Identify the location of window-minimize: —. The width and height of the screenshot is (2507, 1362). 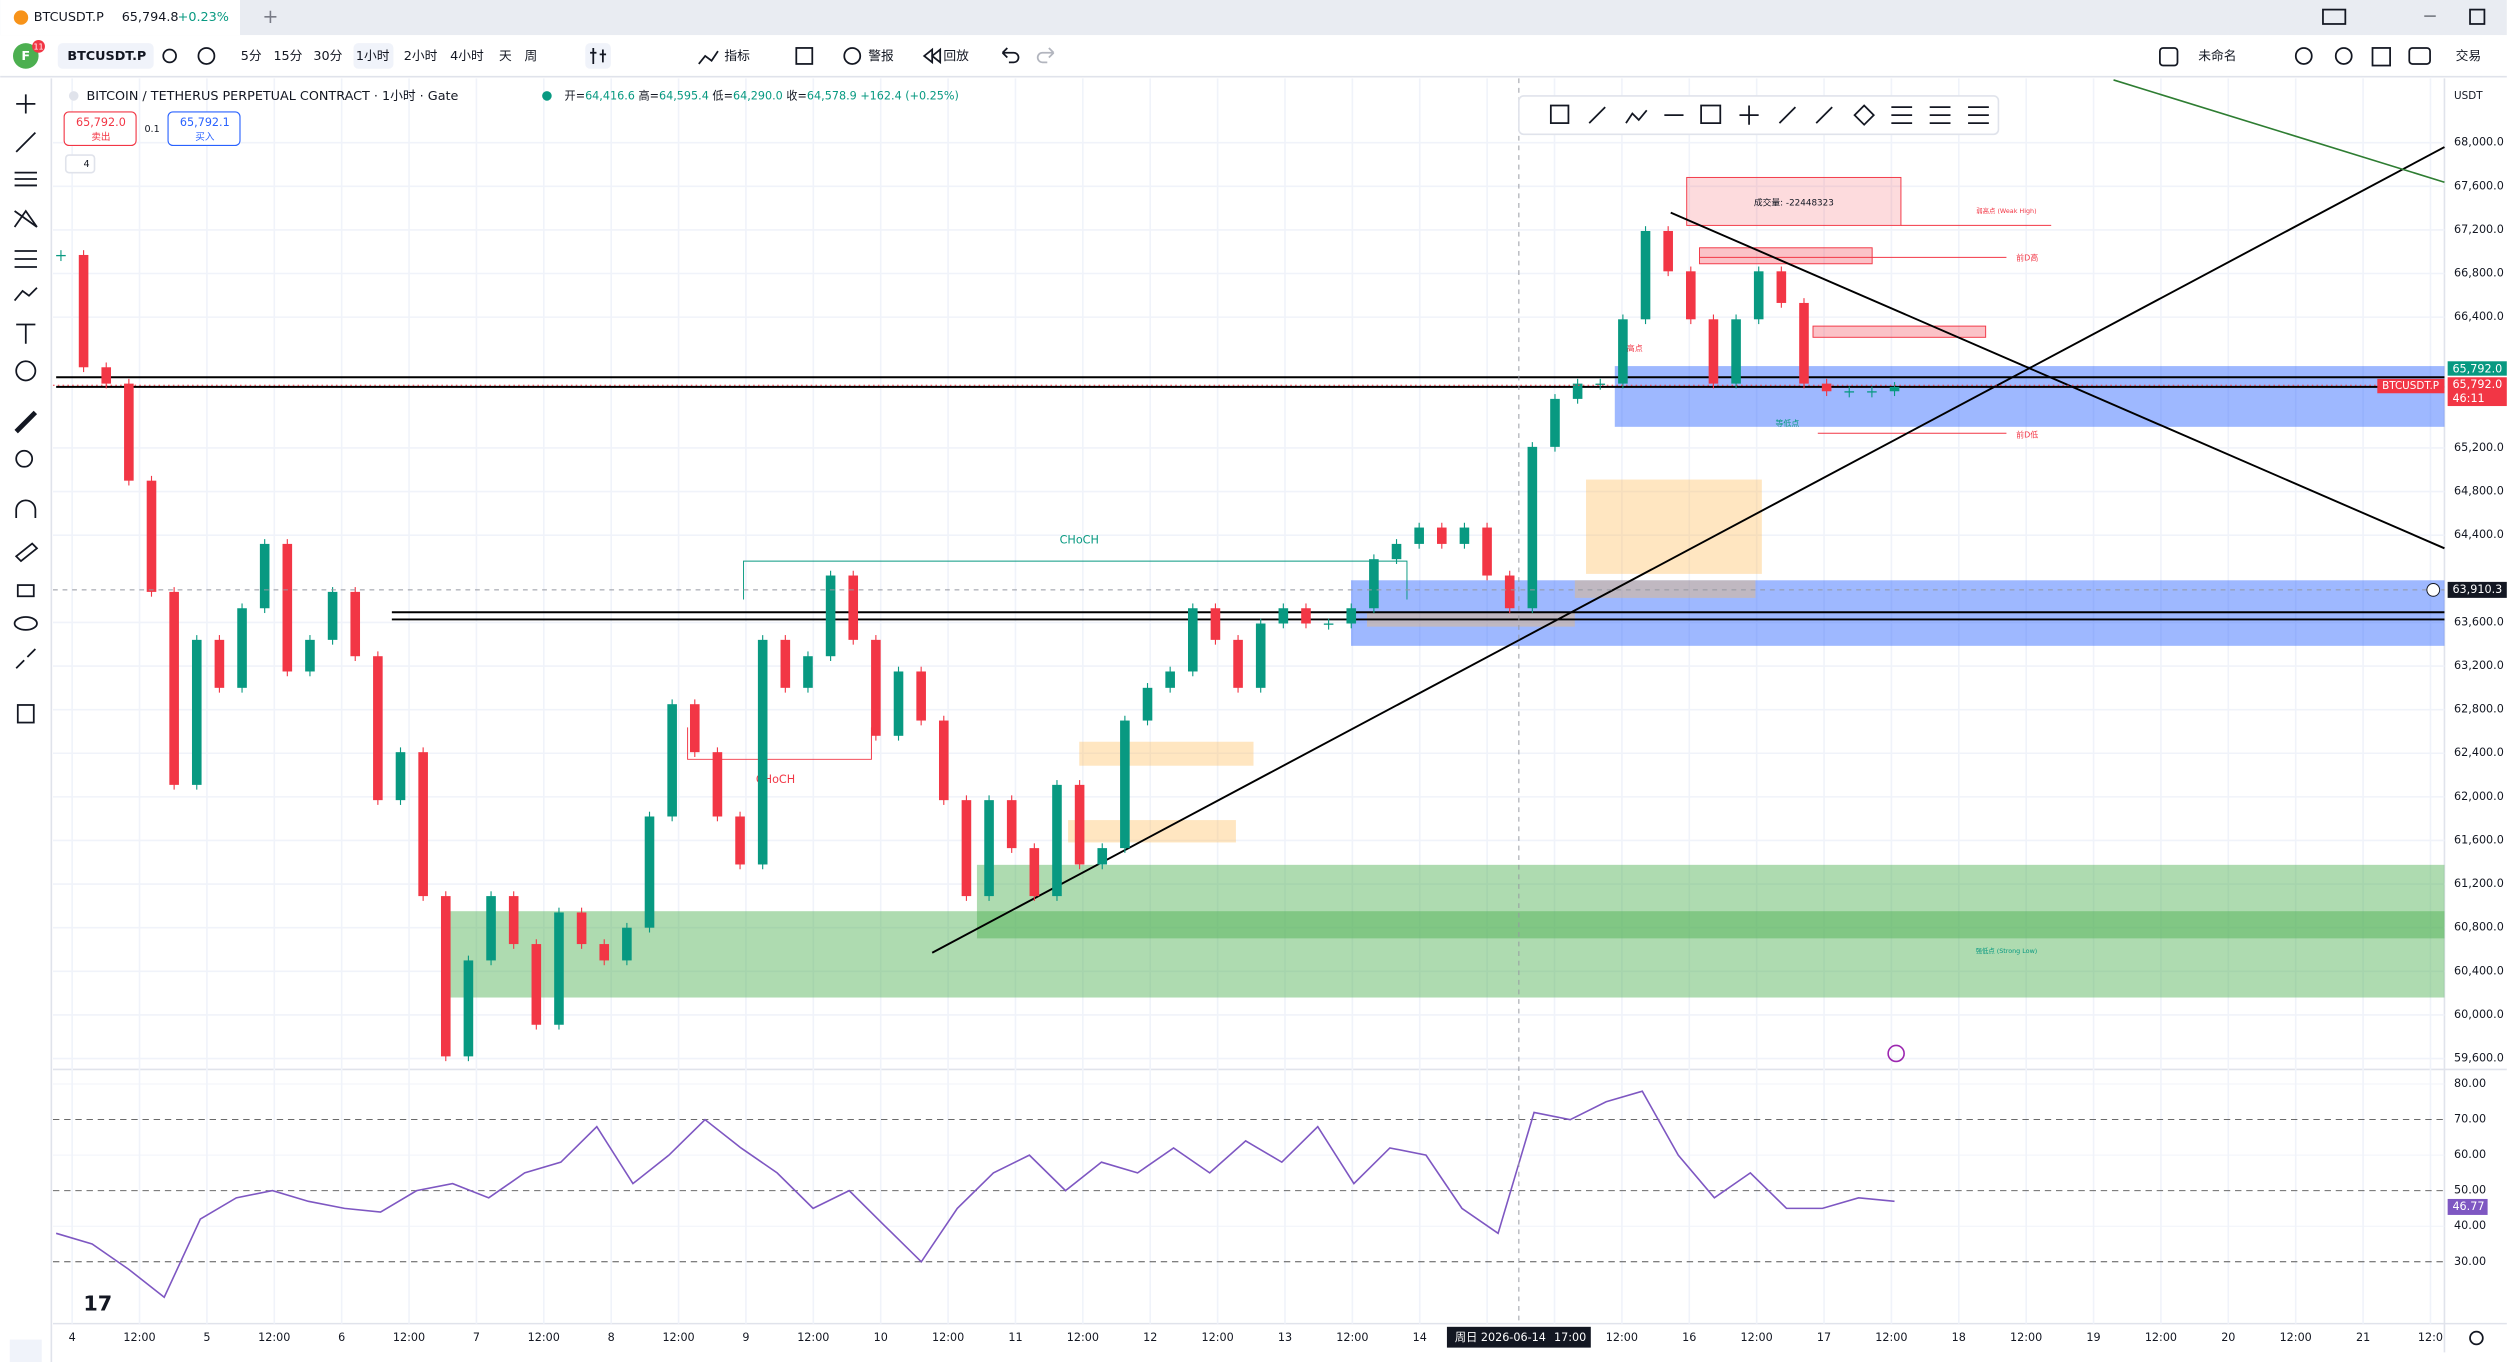
(2430, 15).